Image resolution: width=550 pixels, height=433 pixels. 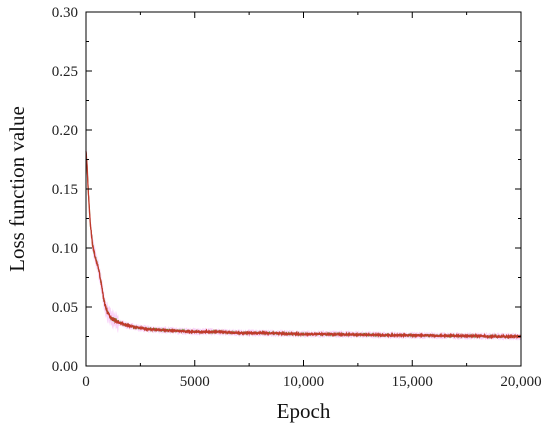 I want to click on y-tick-label: 0.20, so click(x=65, y=131).